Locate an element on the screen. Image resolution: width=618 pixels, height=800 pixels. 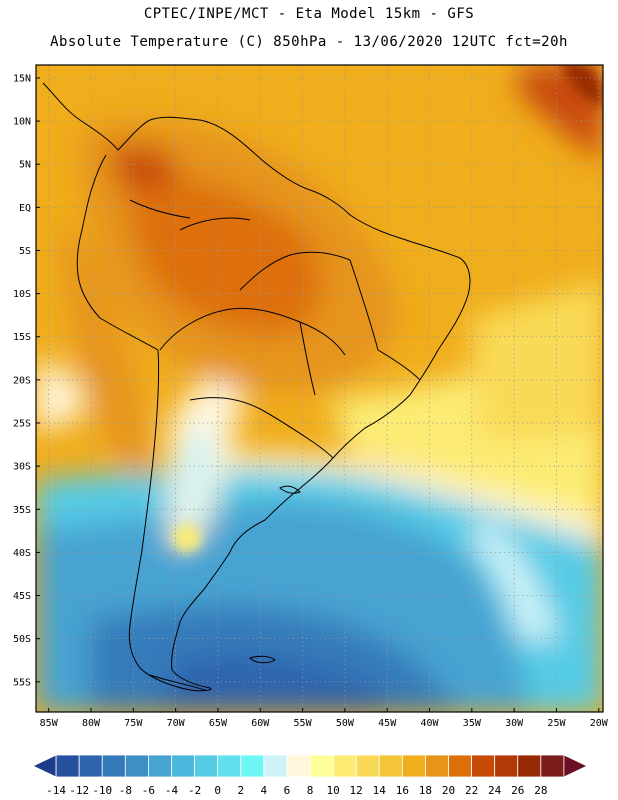
lat-label: 15N is located at coordinates (22, 78).